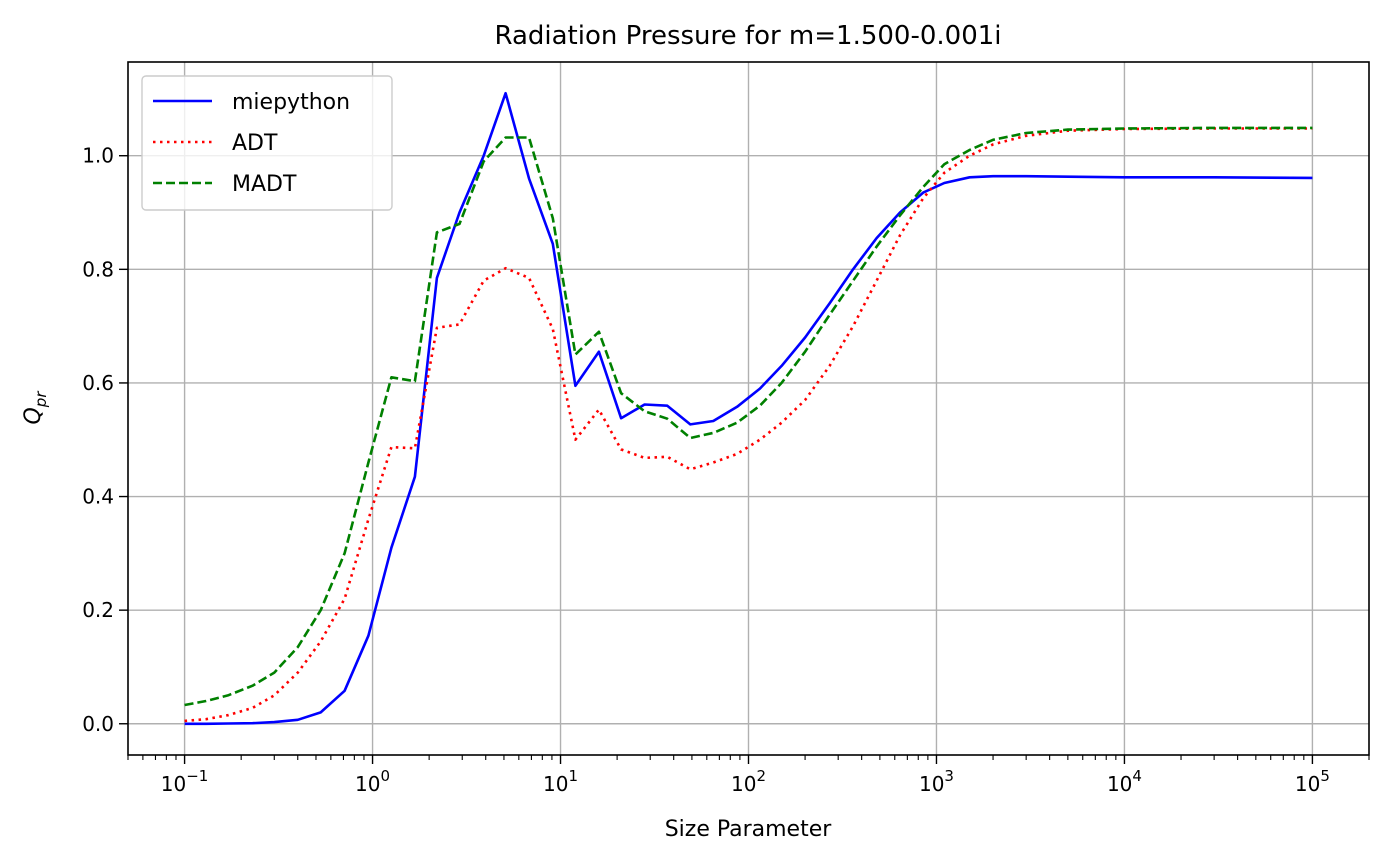 The width and height of the screenshot is (1388, 864). I want to click on x-axis-label: Size Parameter, so click(749, 829).